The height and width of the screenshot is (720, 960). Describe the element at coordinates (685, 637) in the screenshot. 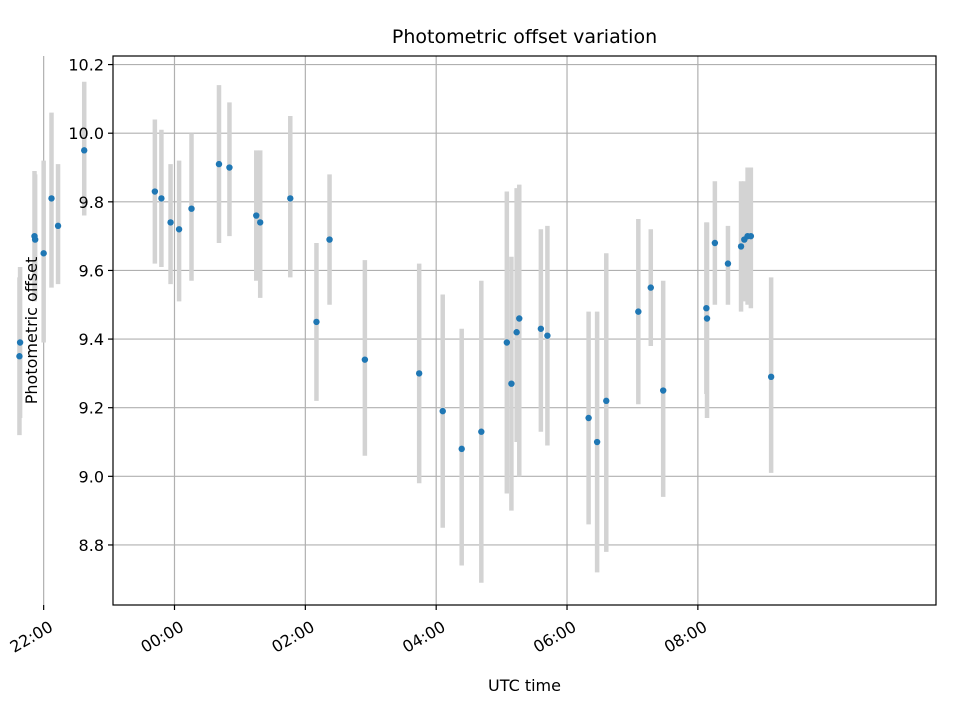

I see `x-tick-label: 08:00` at that location.